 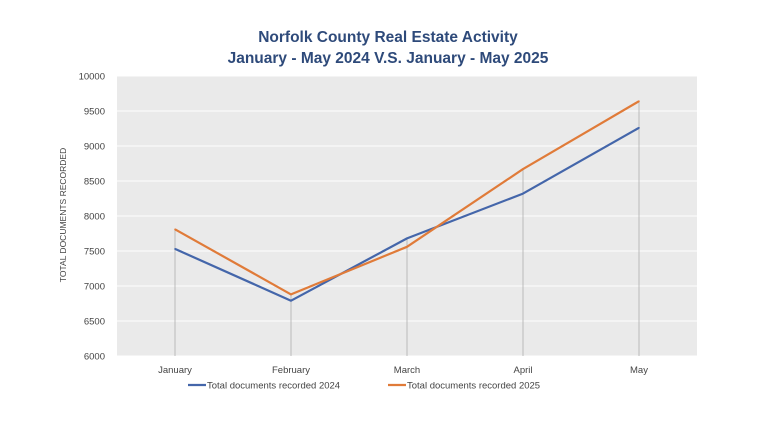 I want to click on y-tick-label: 9000, so click(x=94, y=147).